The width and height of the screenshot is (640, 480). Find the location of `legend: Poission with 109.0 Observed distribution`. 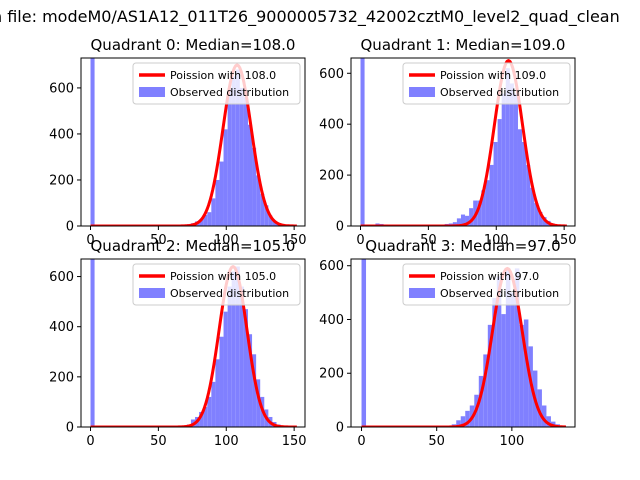

legend: Poission with 109.0 Observed distribution is located at coordinates (486, 83).